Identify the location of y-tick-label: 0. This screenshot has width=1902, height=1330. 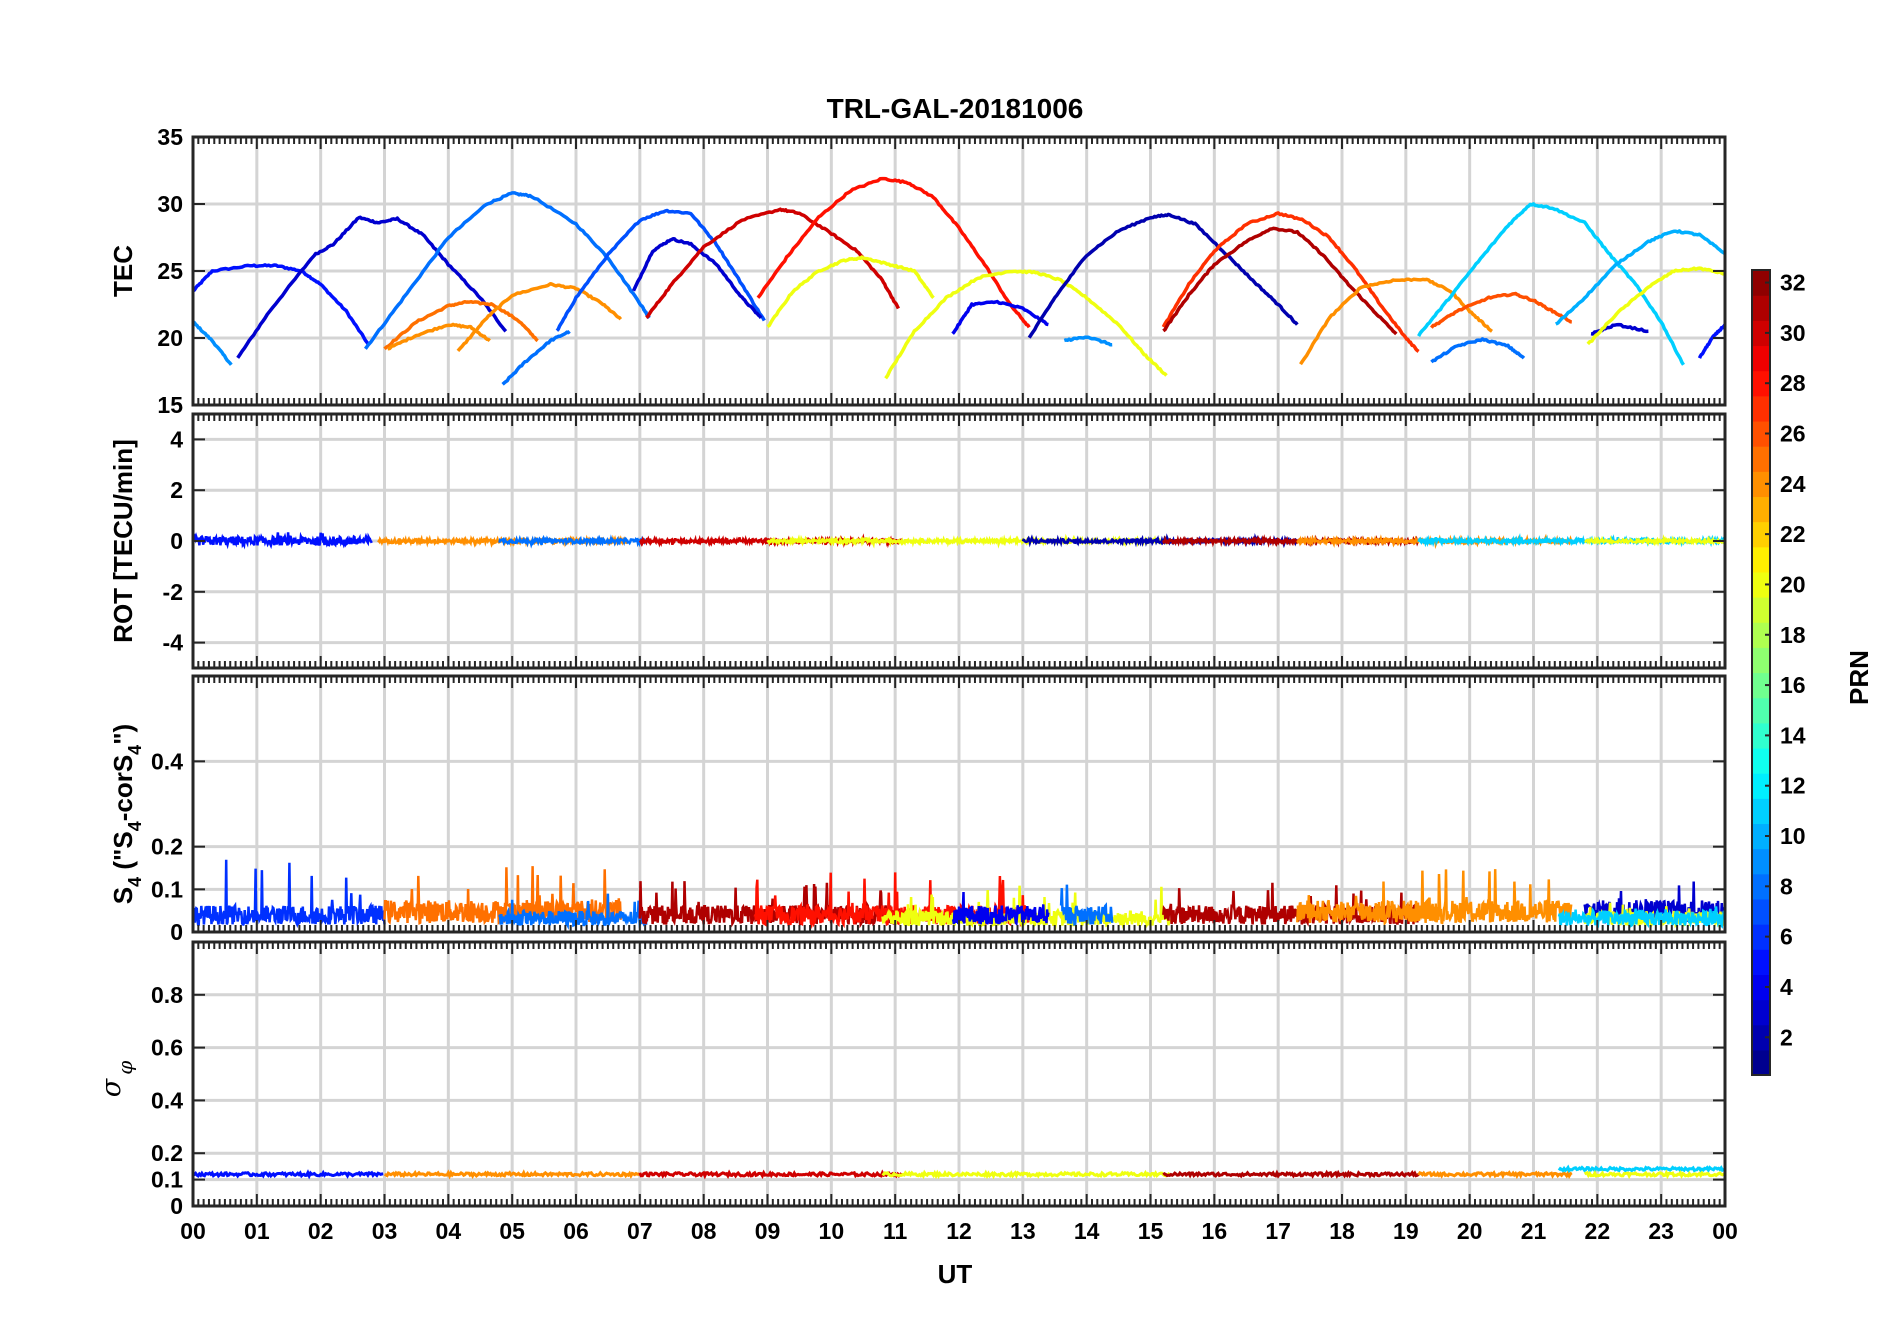
(176, 932).